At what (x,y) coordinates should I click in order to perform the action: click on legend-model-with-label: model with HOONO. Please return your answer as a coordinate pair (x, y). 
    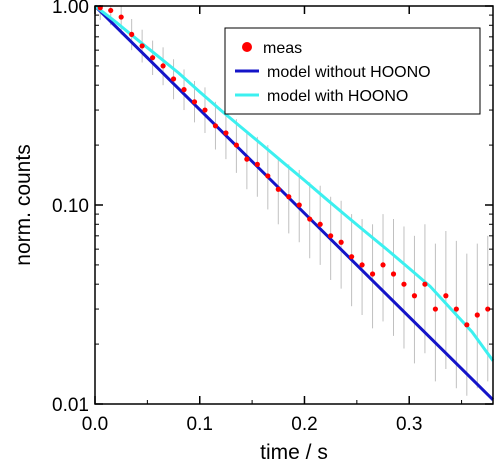
    Looking at the image, I should click on (337, 96).